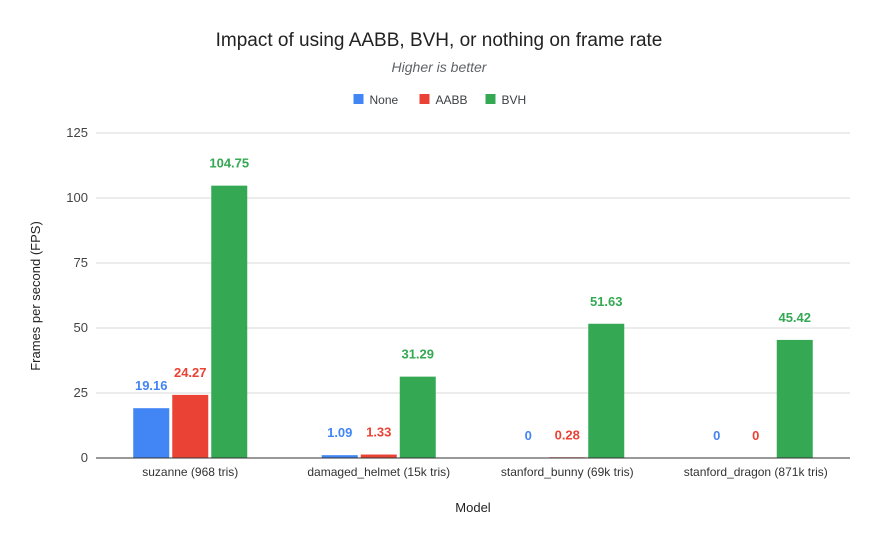 This screenshot has height=543, width=878. Describe the element at coordinates (35, 296) in the screenshot. I see `y-axis-title: Frames per second (FPS)` at that location.